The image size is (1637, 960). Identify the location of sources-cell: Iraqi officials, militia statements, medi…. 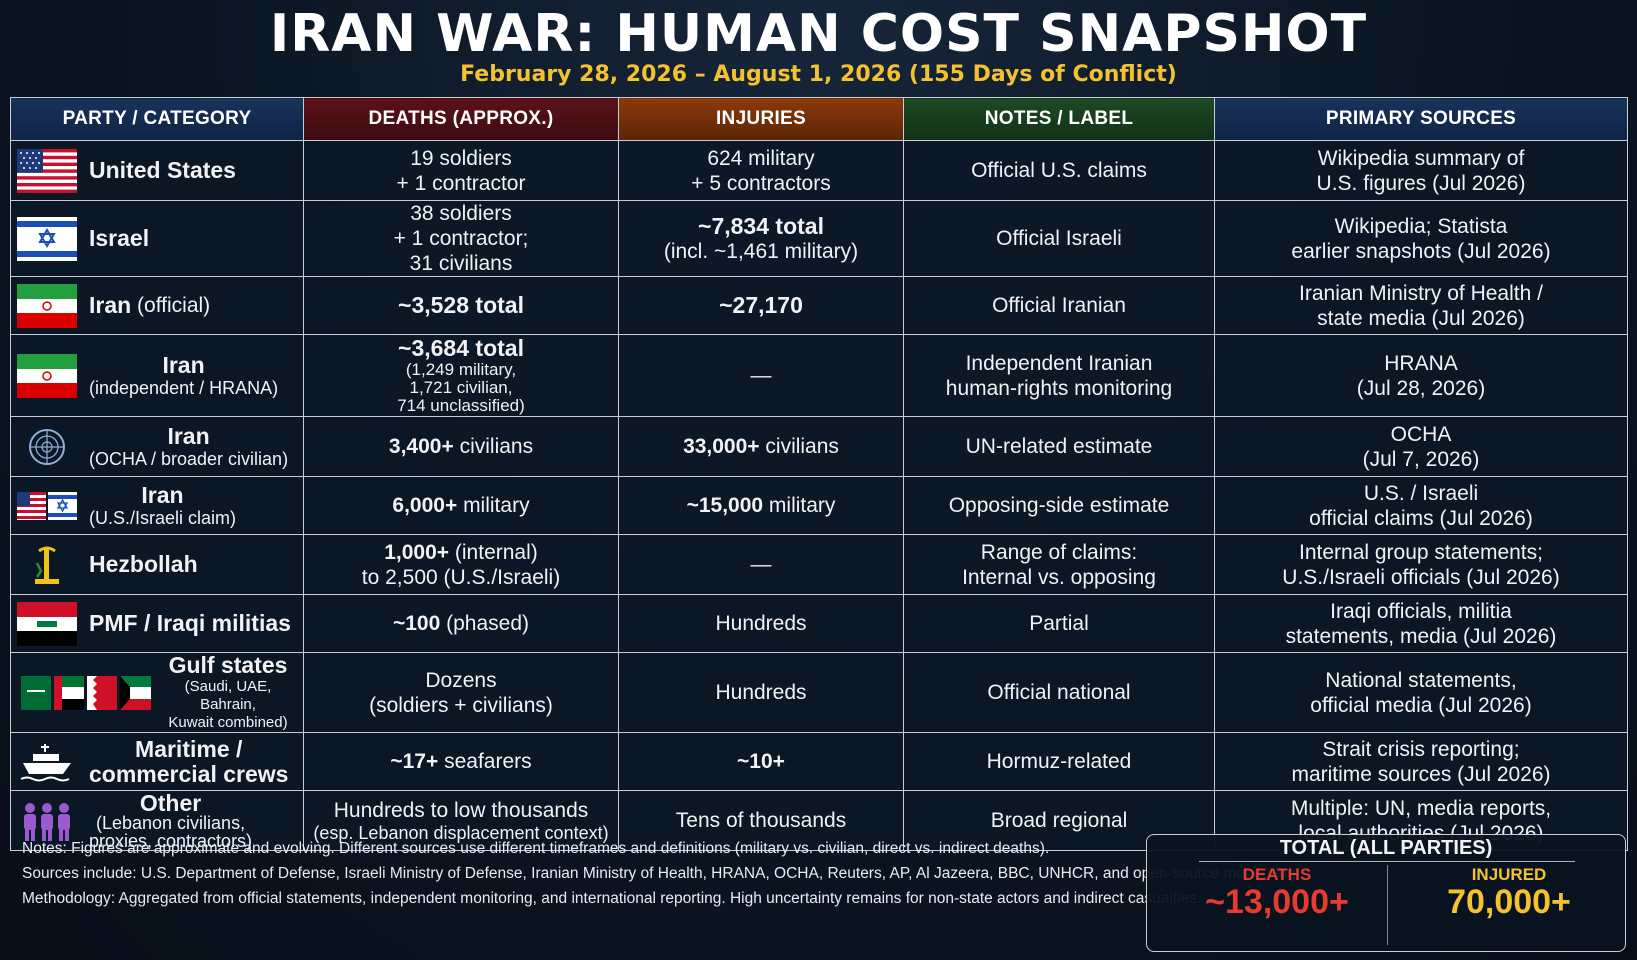
(1421, 623).